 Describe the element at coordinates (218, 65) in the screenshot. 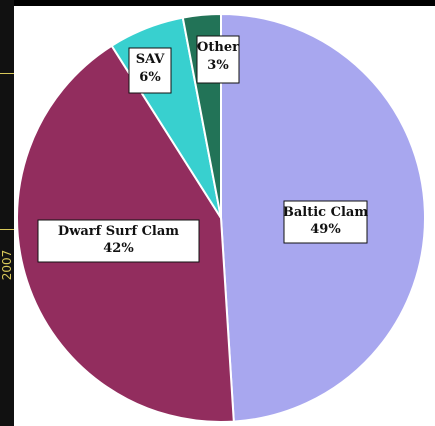

I see `slice-percent-other: 3%` at that location.